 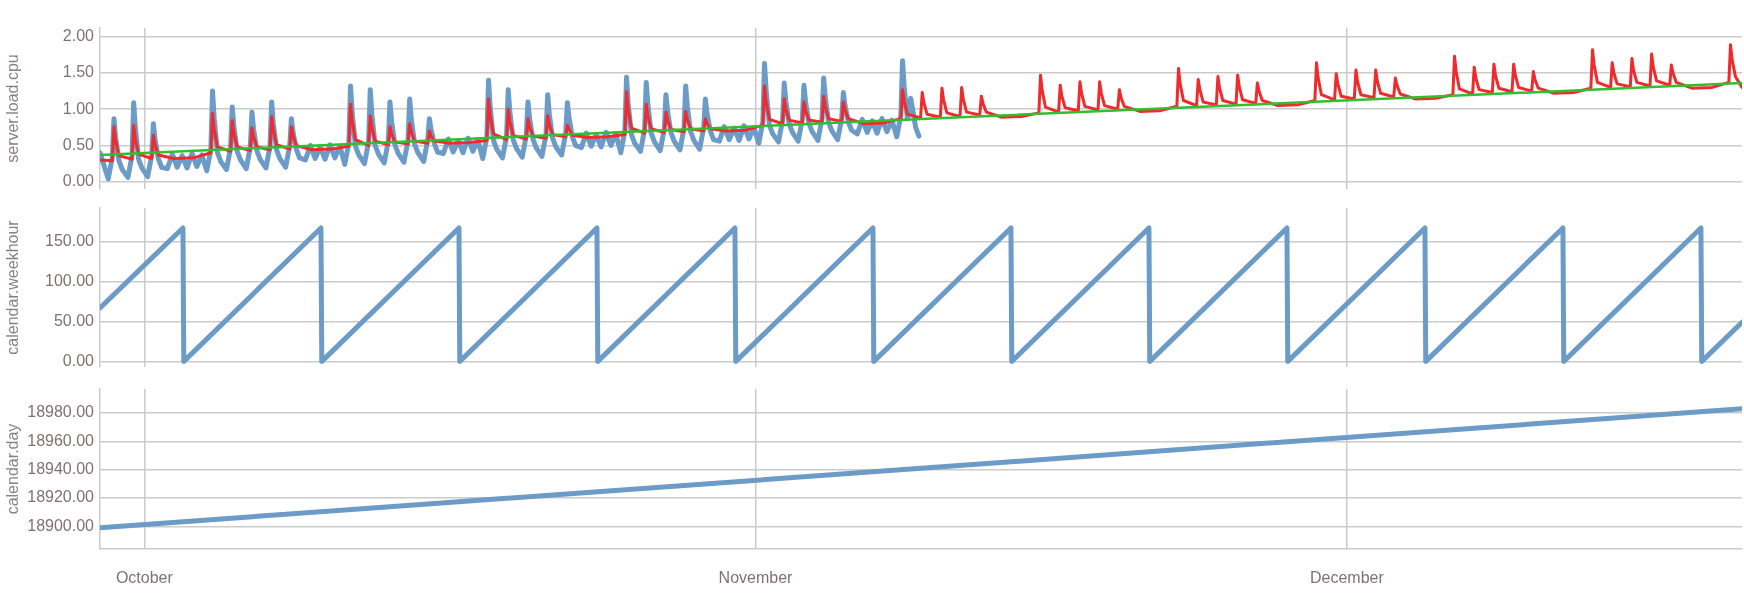 What do you see at coordinates (13, 287) in the screenshot?
I see `y-axis-title: calendar.weekhour` at bounding box center [13, 287].